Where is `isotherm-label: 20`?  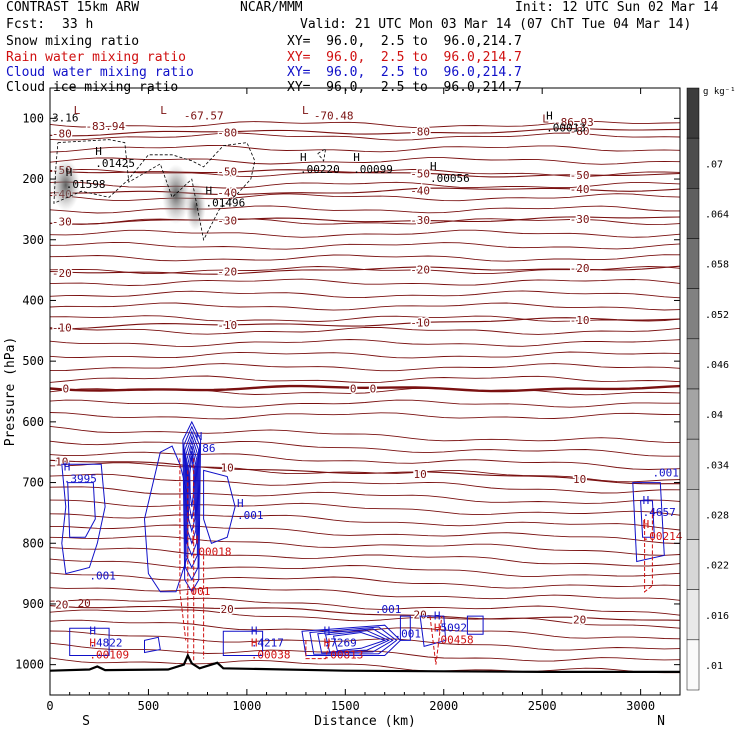 isotherm-label: 20 is located at coordinates (61, 604).